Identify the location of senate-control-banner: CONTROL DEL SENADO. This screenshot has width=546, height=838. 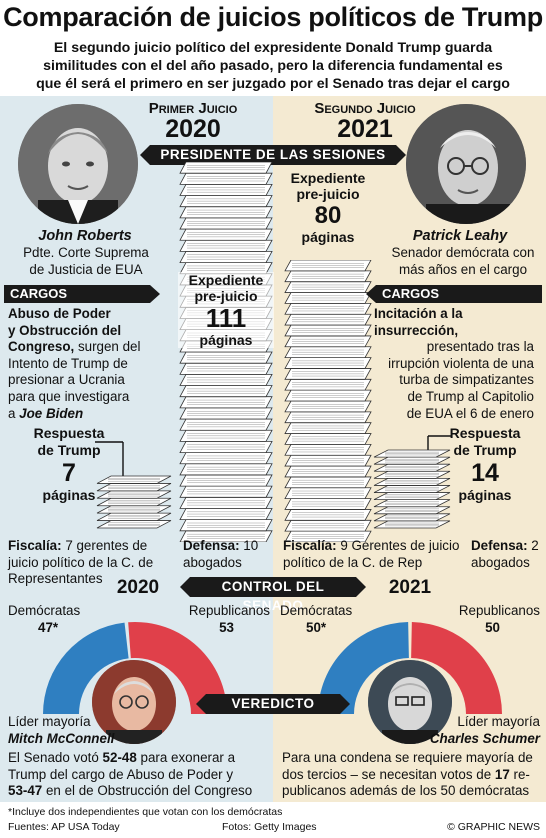
(273, 596).